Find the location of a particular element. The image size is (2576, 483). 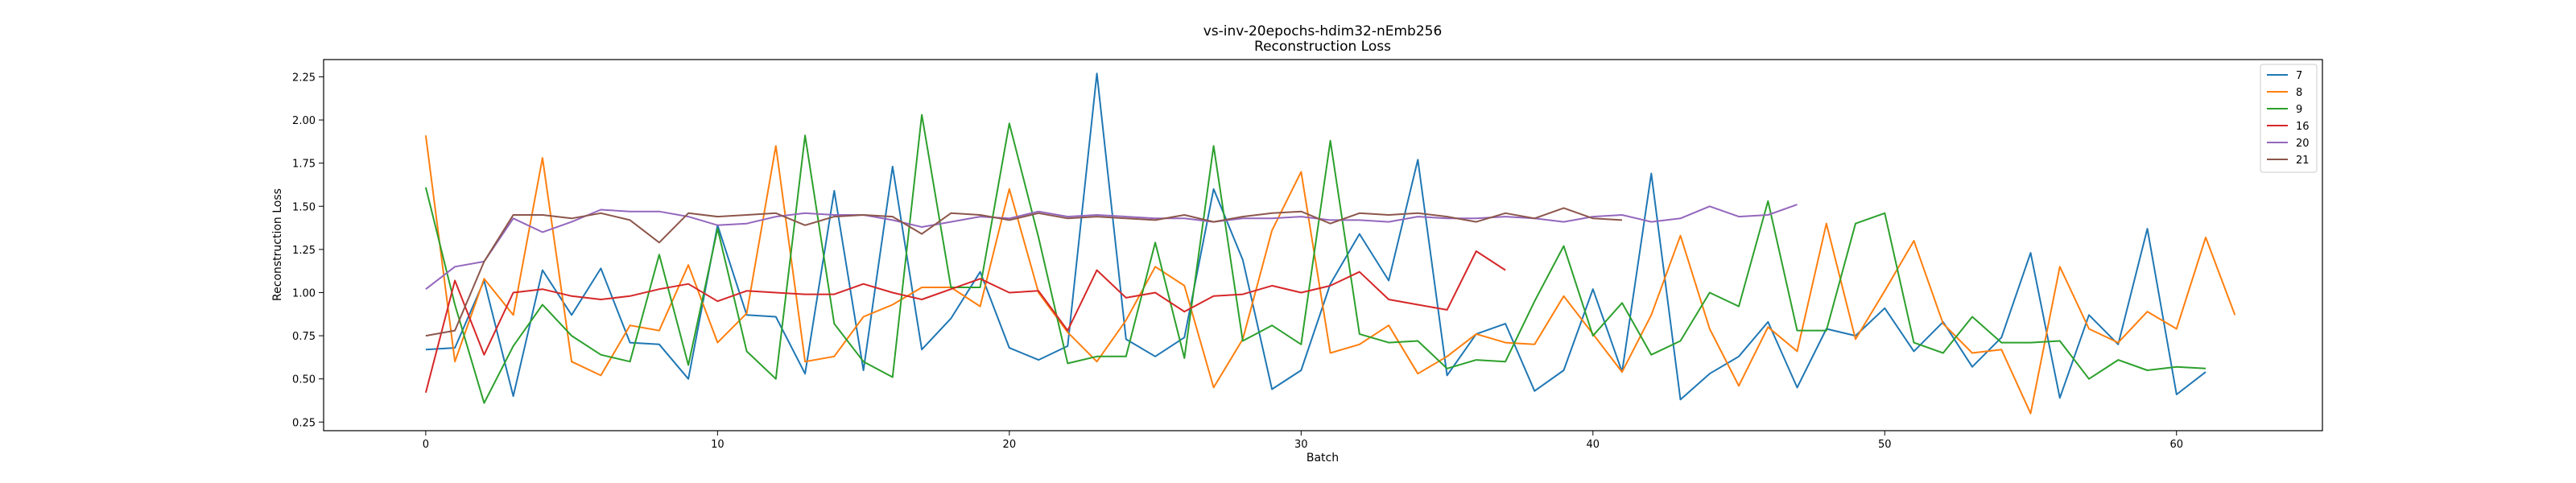

x-axis: 0 10 20 30 40 50 60 is located at coordinates (1303, 441).